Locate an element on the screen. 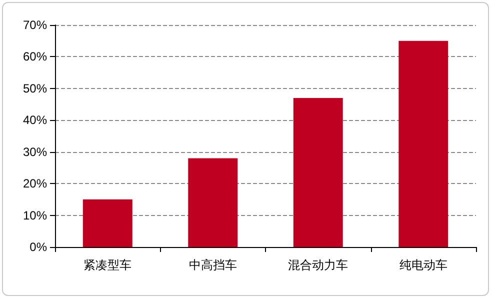 The image size is (493, 300). x-tick-label: 中高挡车 is located at coordinates (212, 265).